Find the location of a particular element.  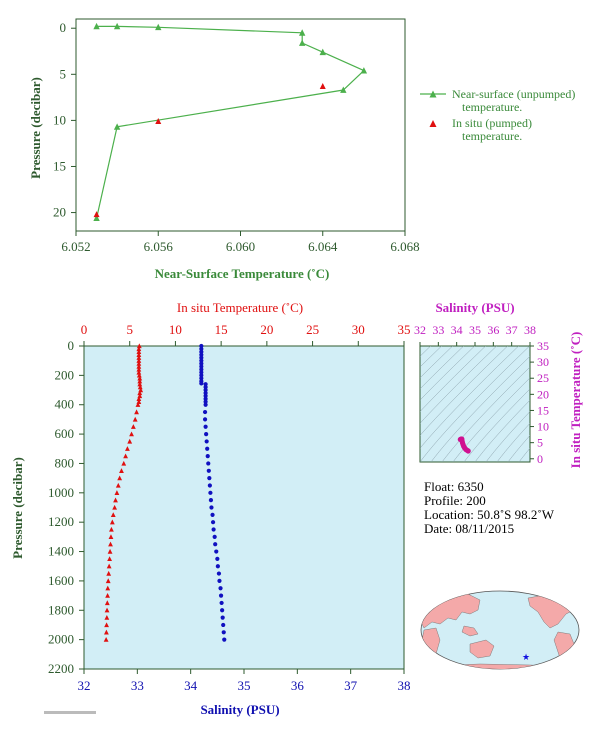

main-y-tick-label: 600 is located at coordinates (65, 433).